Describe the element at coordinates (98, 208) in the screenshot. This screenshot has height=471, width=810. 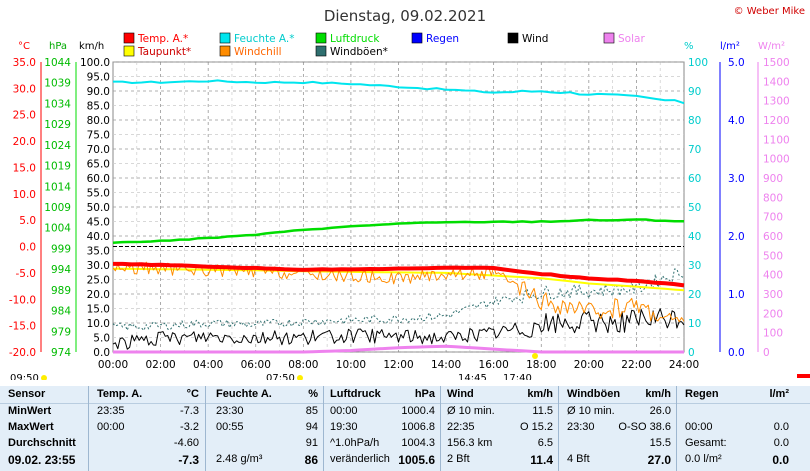
I see `axis-tick-wind: 50.0` at that location.